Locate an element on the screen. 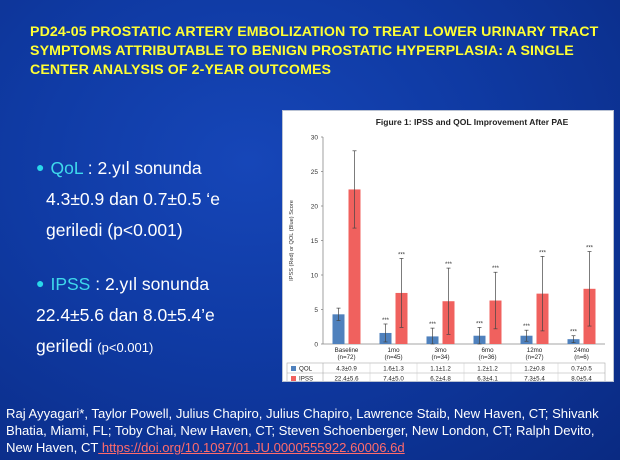 The image size is (620, 460). x-category-n: (n=6) is located at coordinates (581, 357).